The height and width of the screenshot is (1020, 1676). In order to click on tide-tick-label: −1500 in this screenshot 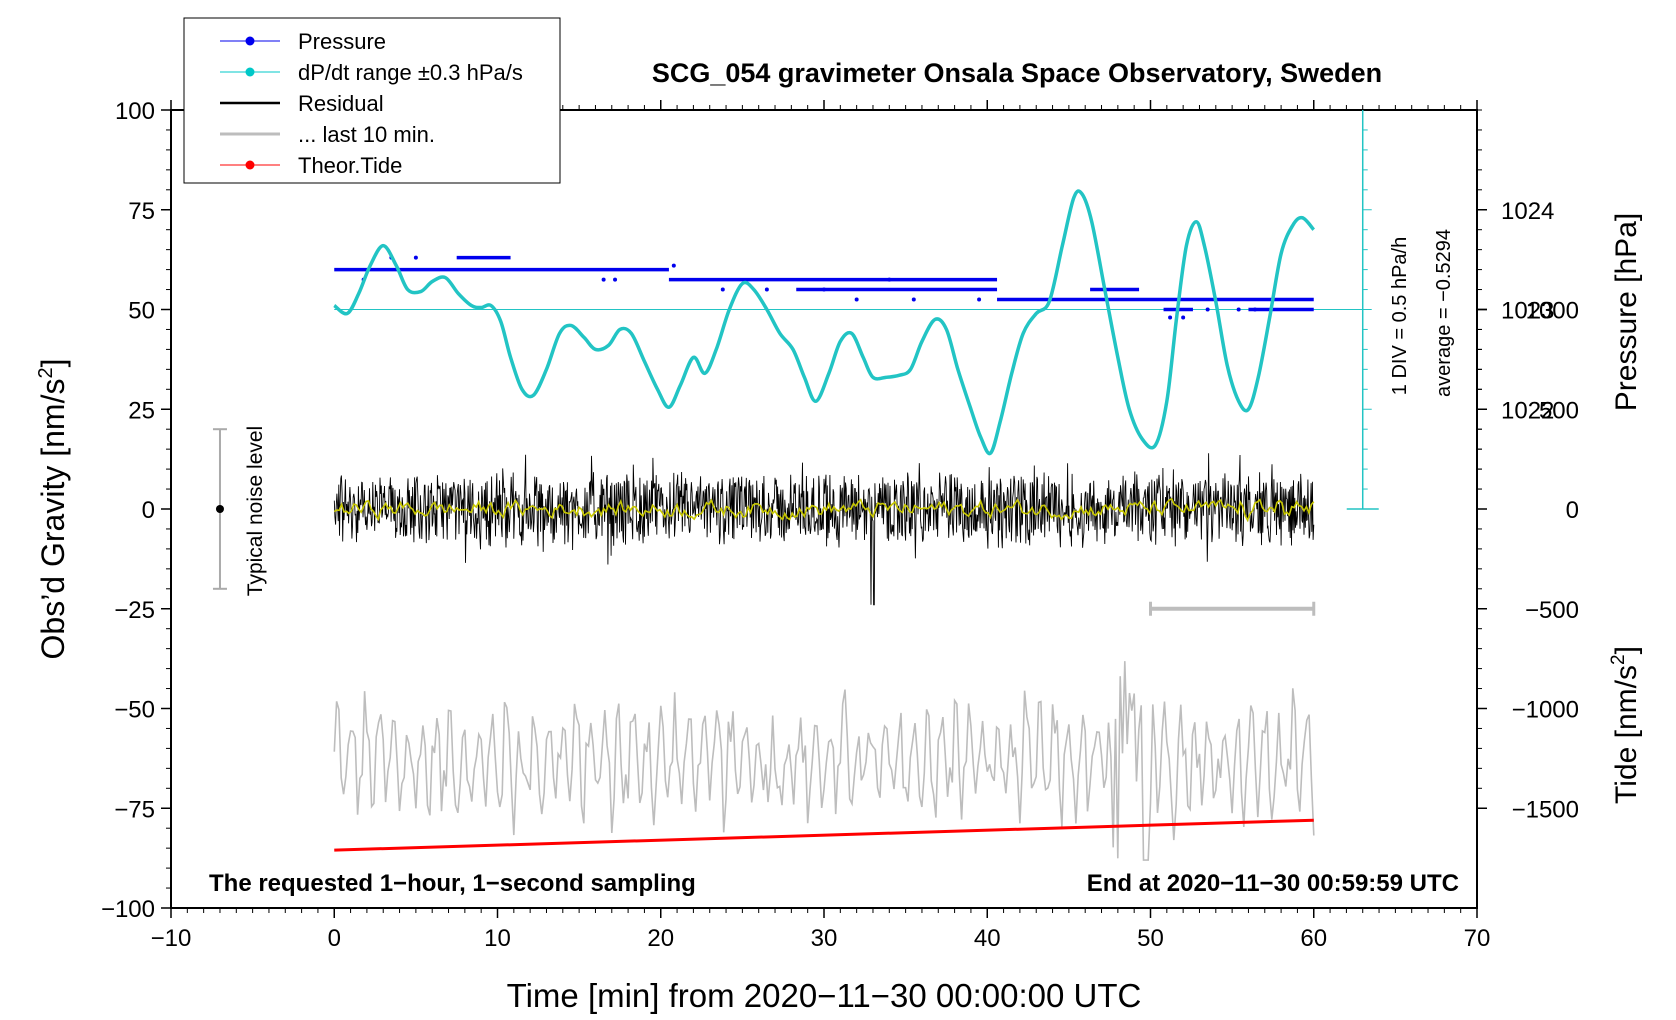, I will do `click(1545, 809)`.